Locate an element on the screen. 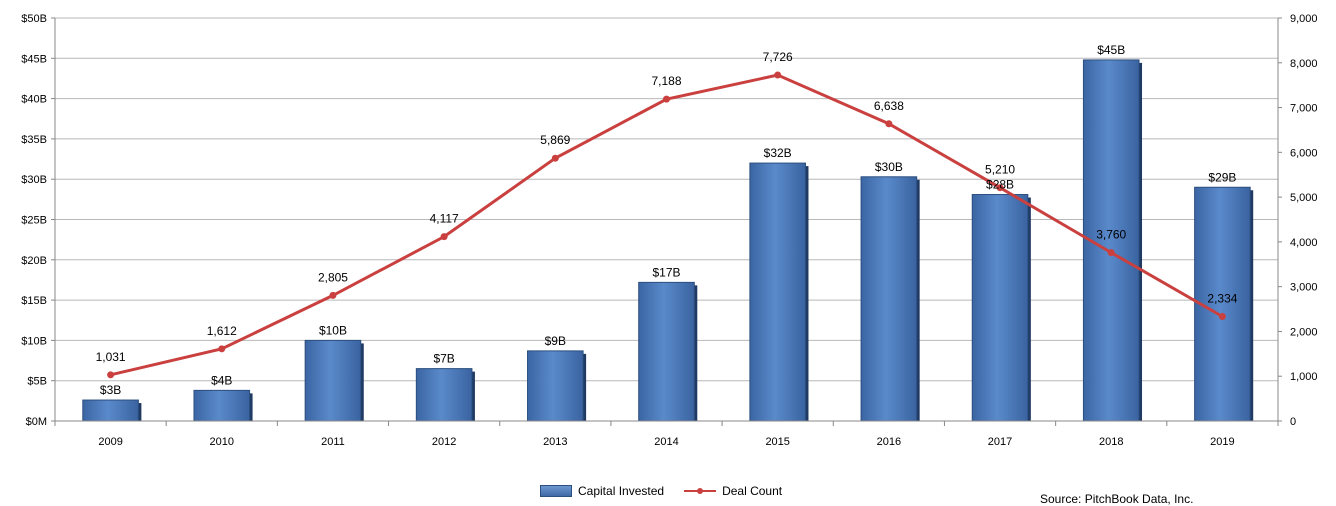 This screenshot has height=506, width=1336. left-tick-label: $45B is located at coordinates (34, 59).